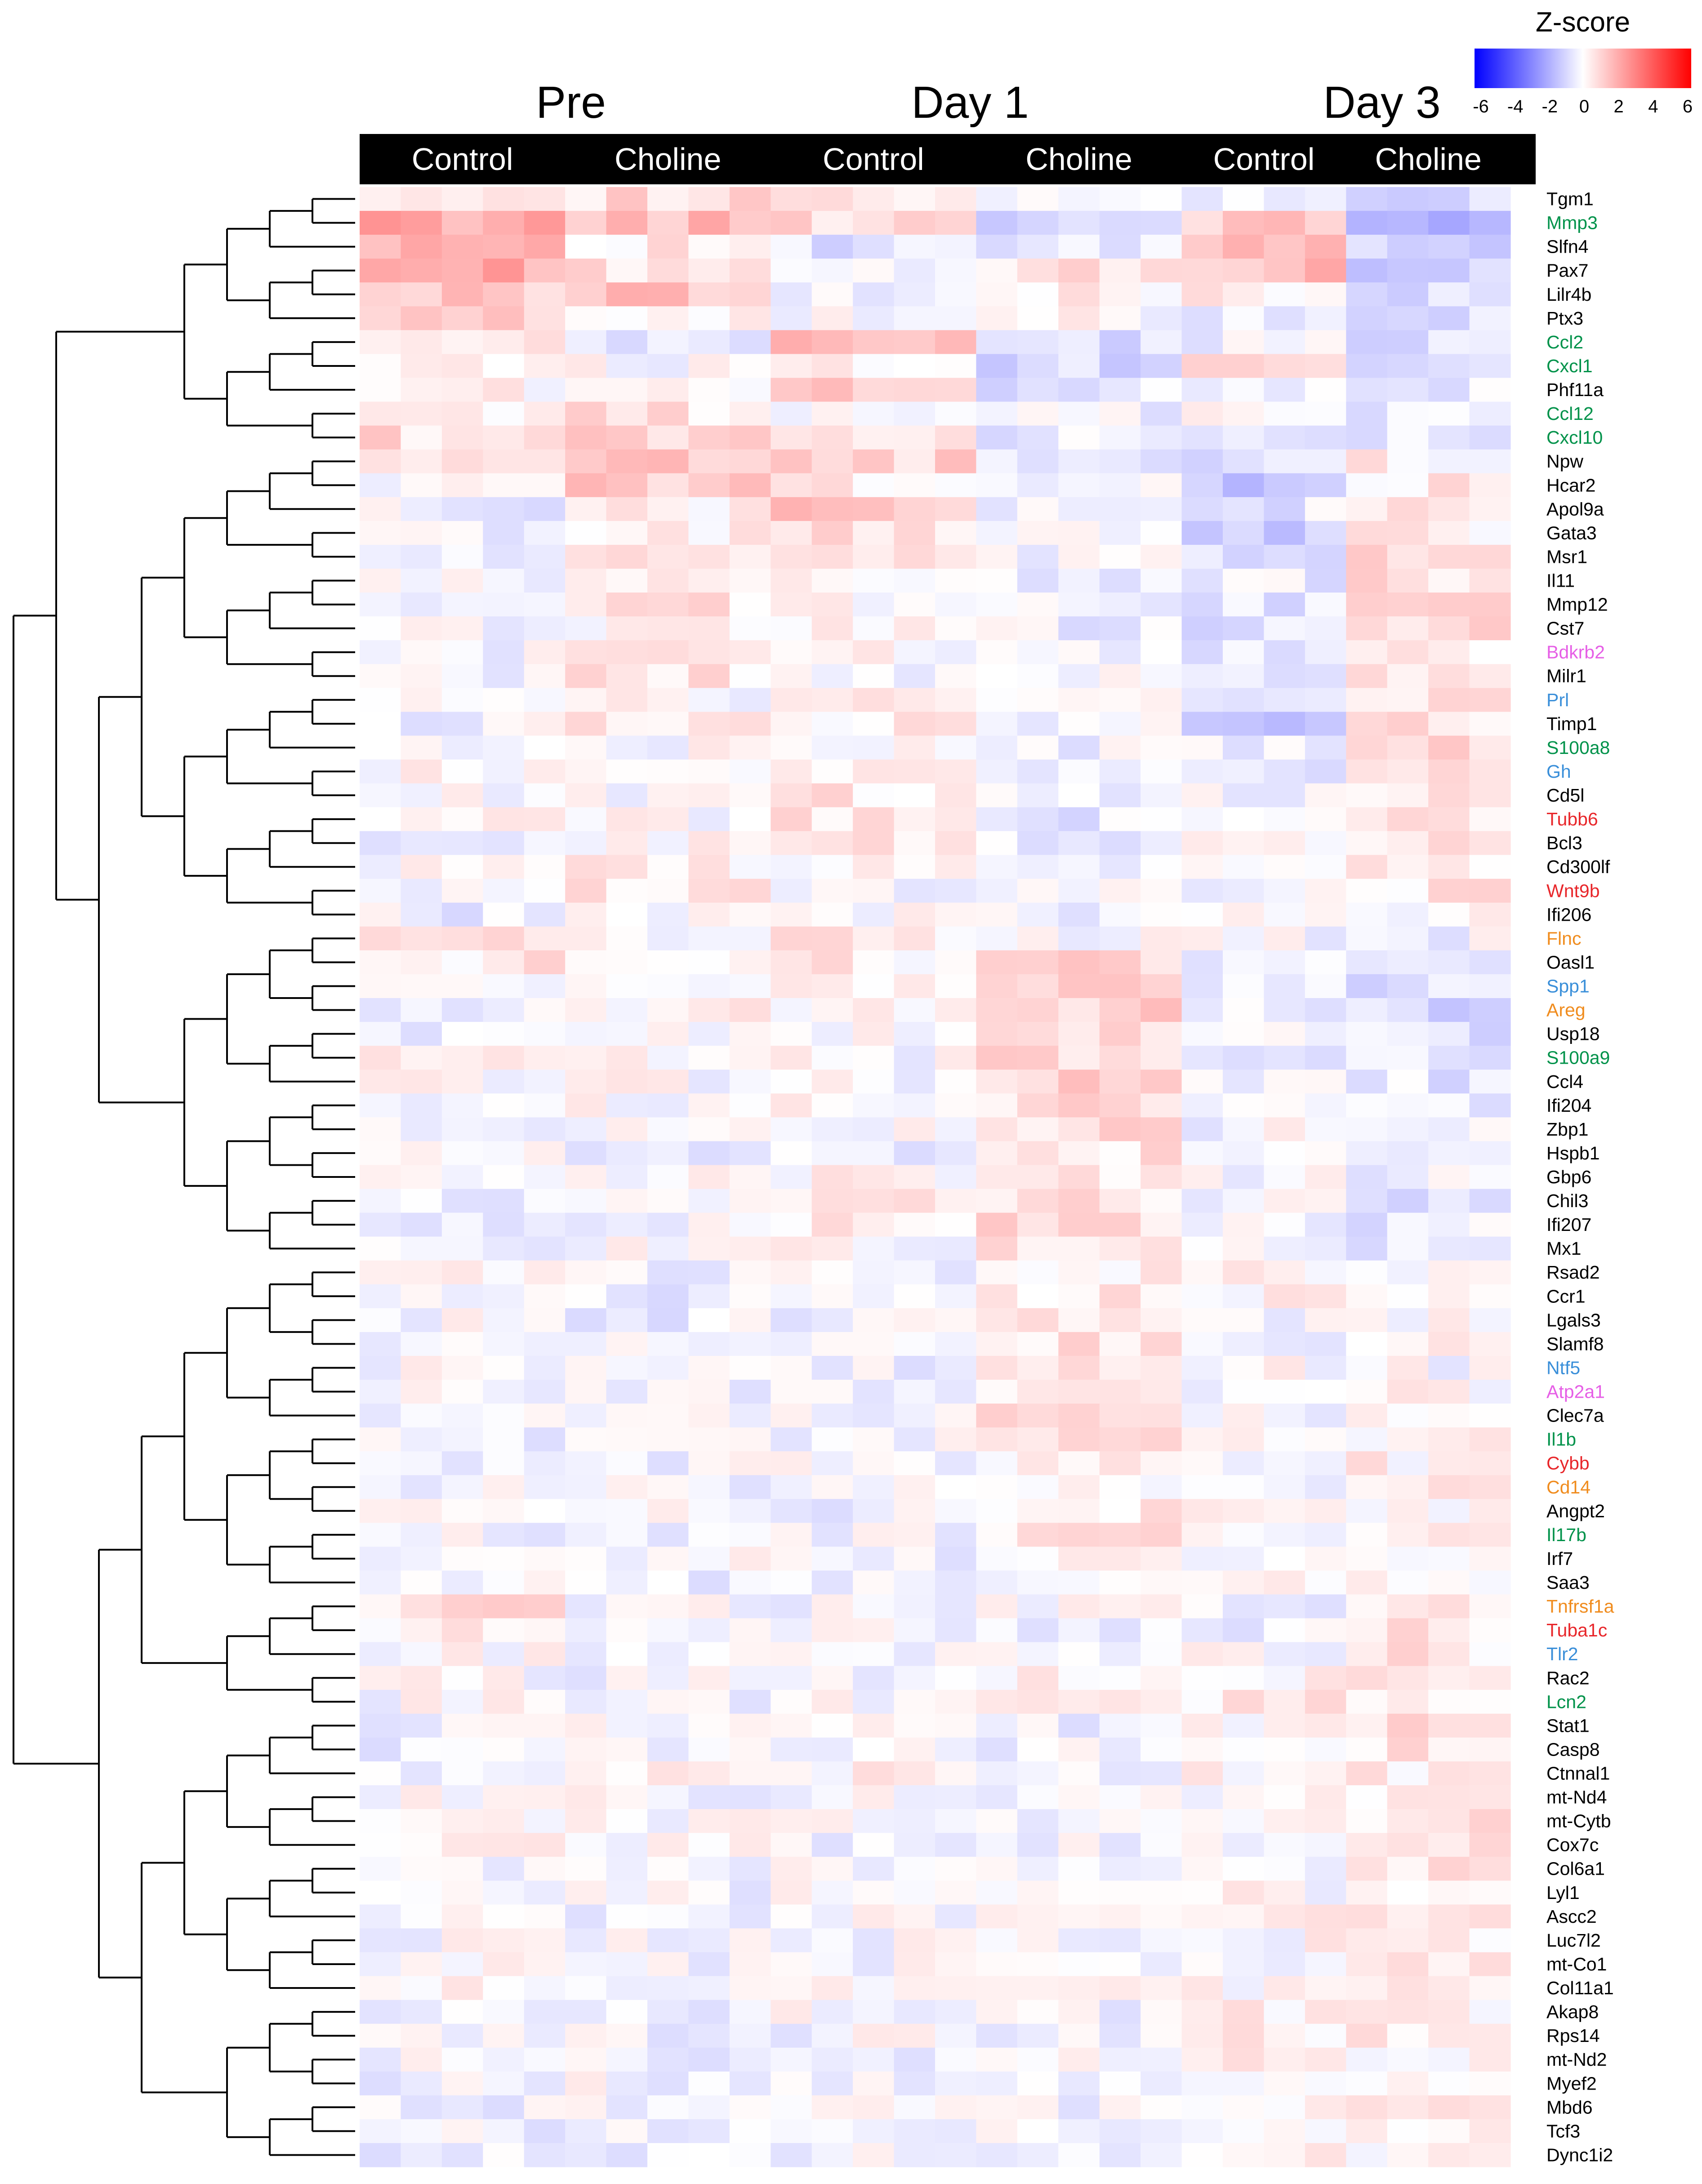 Image resolution: width=1702 pixels, height=2184 pixels. I want to click on gene-label: Mmp12, so click(1577, 604).